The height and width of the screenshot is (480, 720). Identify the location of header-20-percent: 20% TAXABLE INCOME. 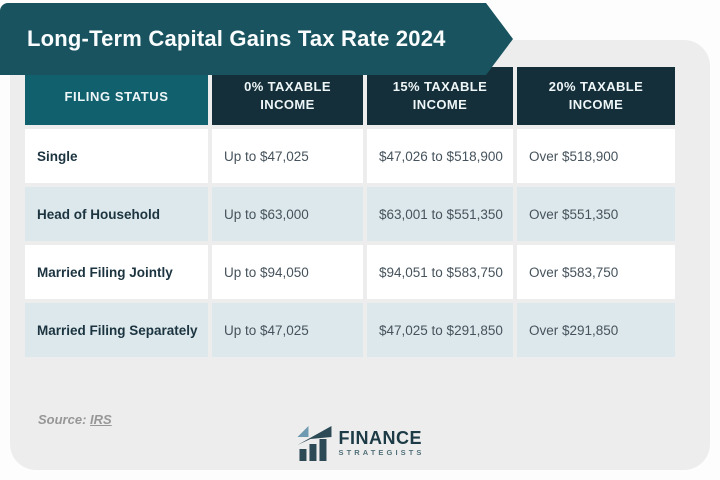
(596, 96).